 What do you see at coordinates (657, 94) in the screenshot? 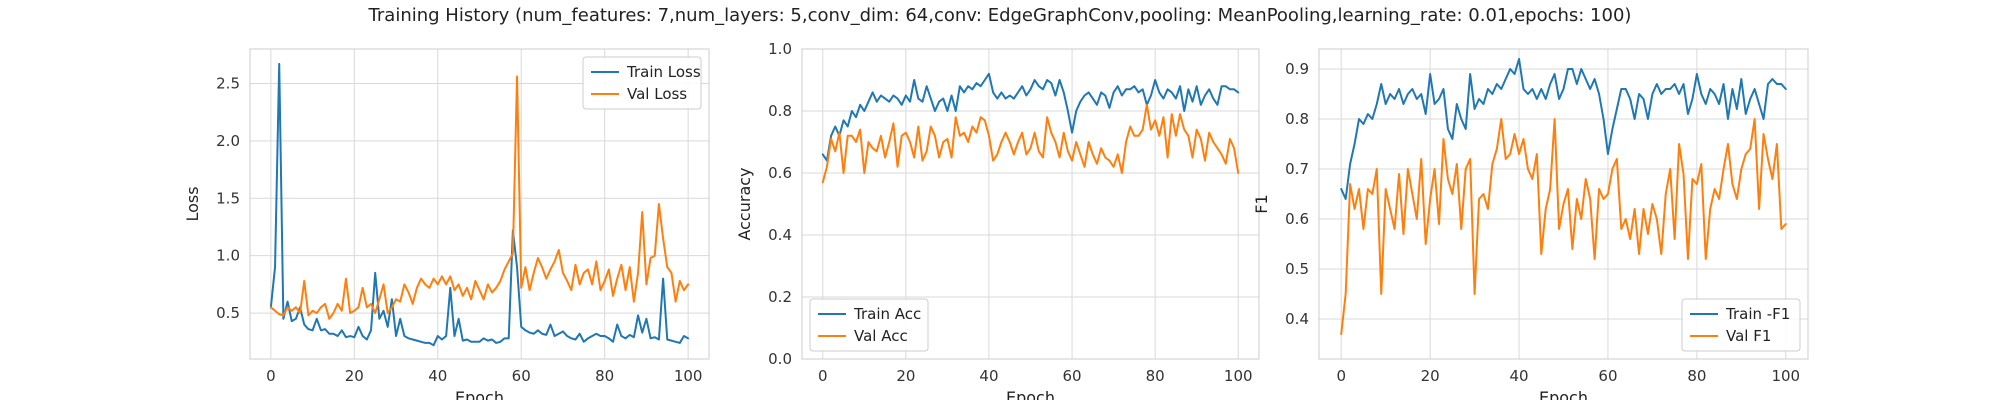
I see `legend-label: Val Loss` at bounding box center [657, 94].